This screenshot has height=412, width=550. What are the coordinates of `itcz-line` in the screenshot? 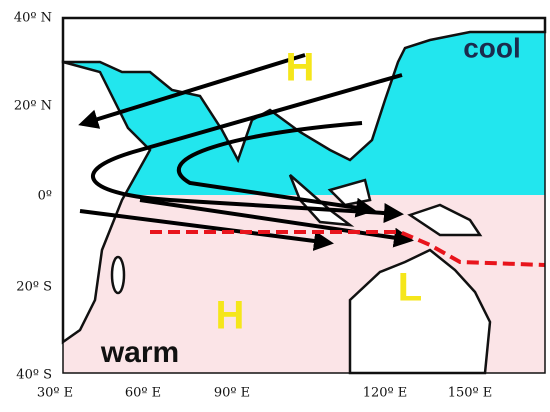 It's located at (348, 248).